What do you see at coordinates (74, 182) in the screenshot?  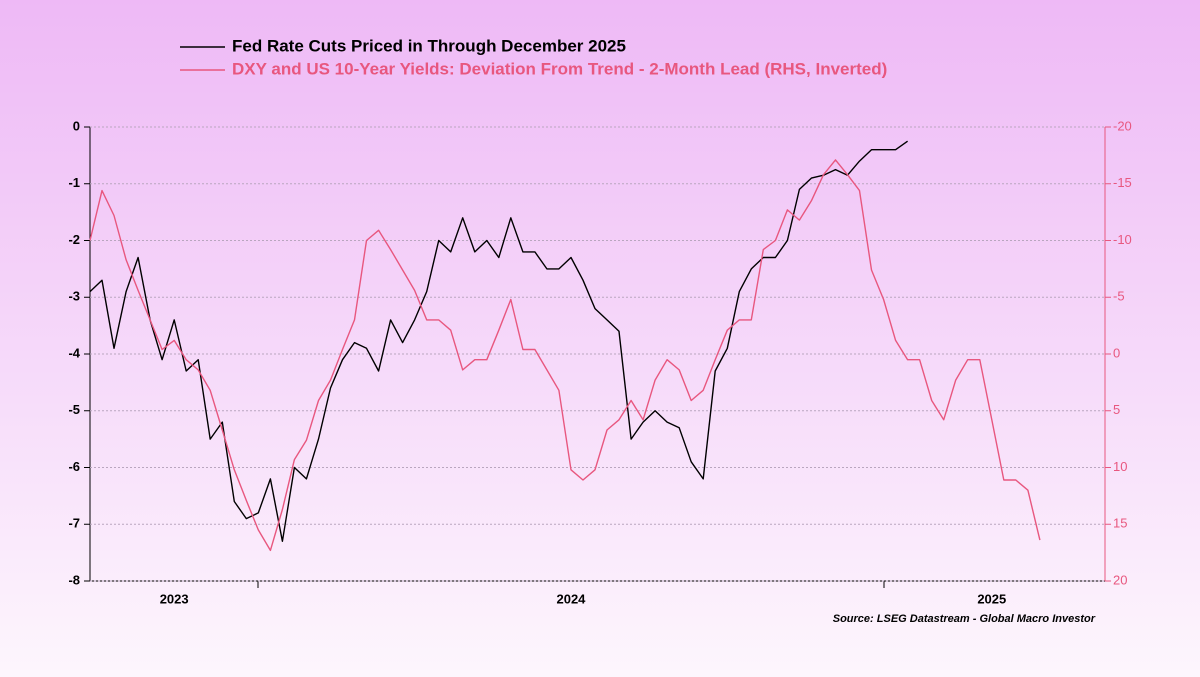 I see `y-tick-label: -1` at bounding box center [74, 182].